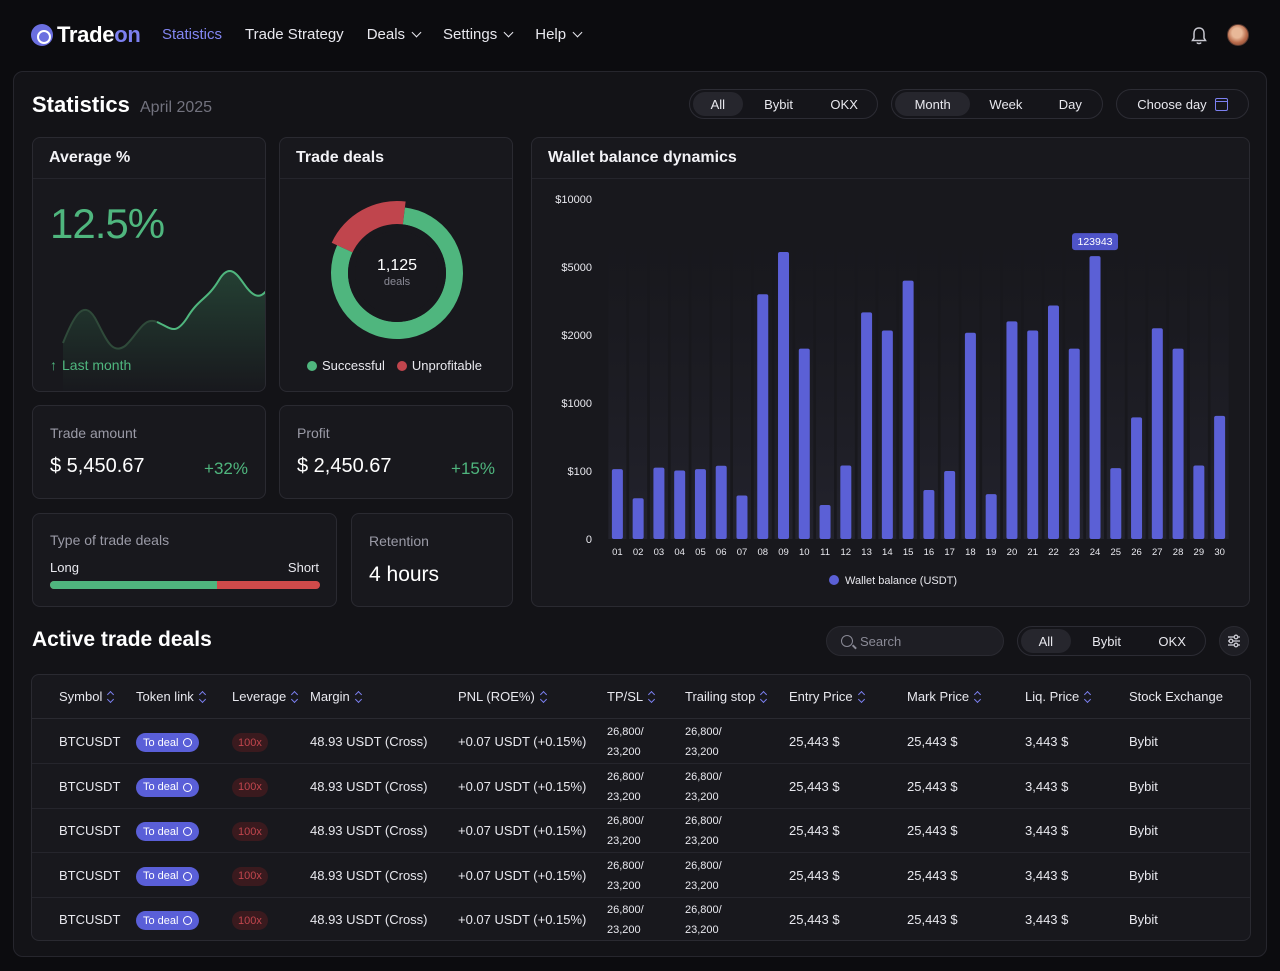 The width and height of the screenshot is (1280, 971). What do you see at coordinates (1006, 104) in the screenshot?
I see `period-week: Week` at bounding box center [1006, 104].